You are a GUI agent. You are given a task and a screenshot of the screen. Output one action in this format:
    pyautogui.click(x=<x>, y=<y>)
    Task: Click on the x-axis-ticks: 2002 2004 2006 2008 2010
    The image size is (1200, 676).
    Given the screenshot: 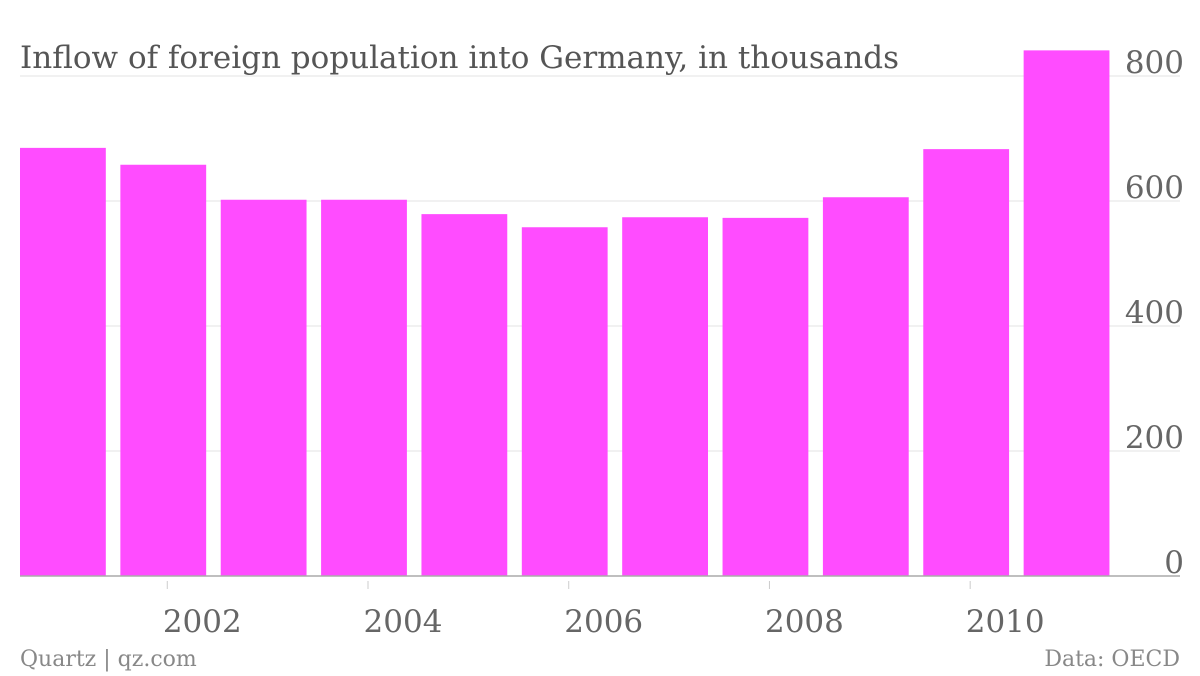 What is the action you would take?
    pyautogui.click(x=604, y=610)
    